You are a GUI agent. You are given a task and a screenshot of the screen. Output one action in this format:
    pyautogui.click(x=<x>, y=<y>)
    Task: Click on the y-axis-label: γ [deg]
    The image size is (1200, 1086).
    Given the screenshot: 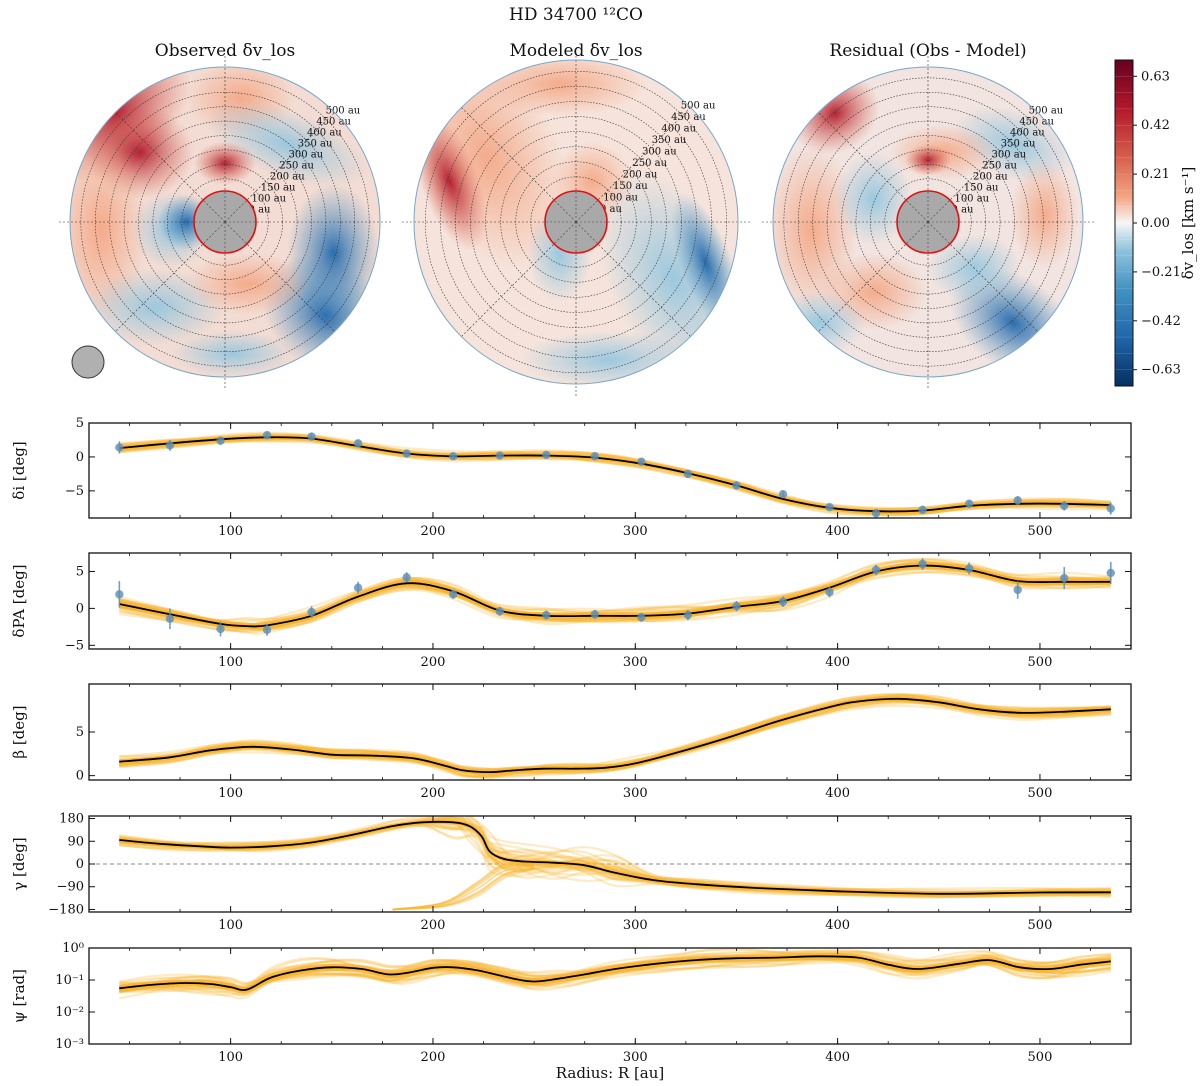 What is the action you would take?
    pyautogui.click(x=19, y=864)
    